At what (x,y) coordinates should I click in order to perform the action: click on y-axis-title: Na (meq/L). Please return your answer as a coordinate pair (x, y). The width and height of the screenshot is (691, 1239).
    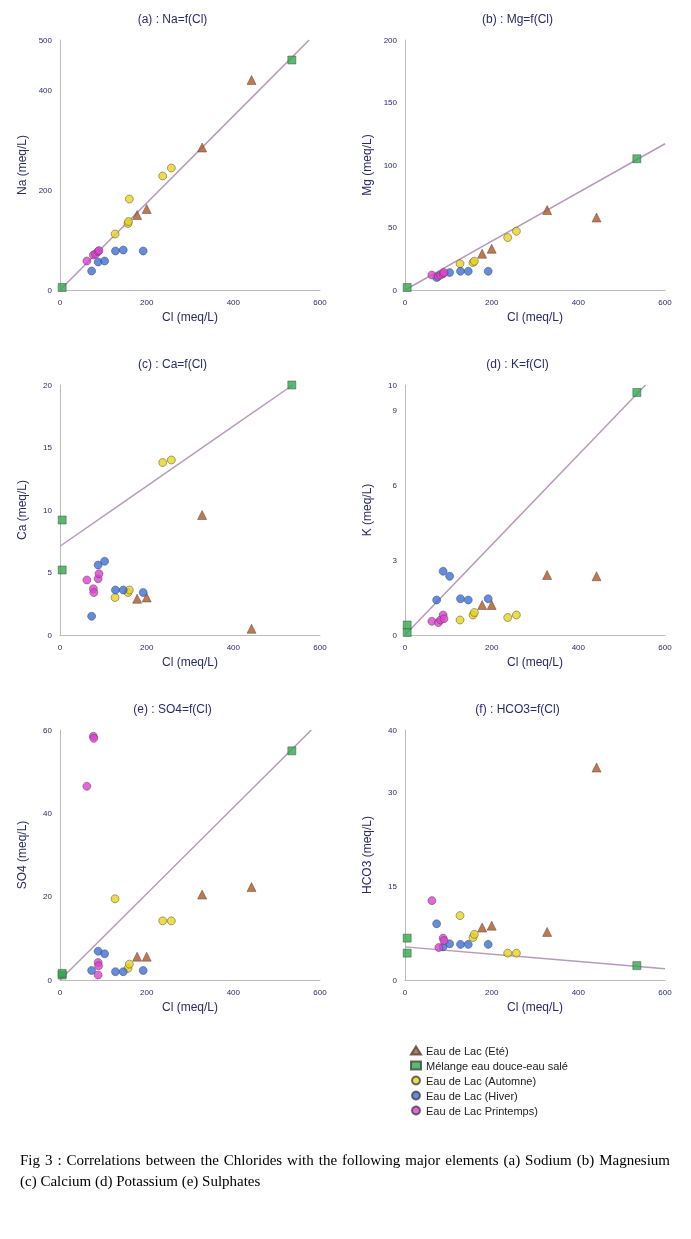
    Looking at the image, I should click on (21, 165).